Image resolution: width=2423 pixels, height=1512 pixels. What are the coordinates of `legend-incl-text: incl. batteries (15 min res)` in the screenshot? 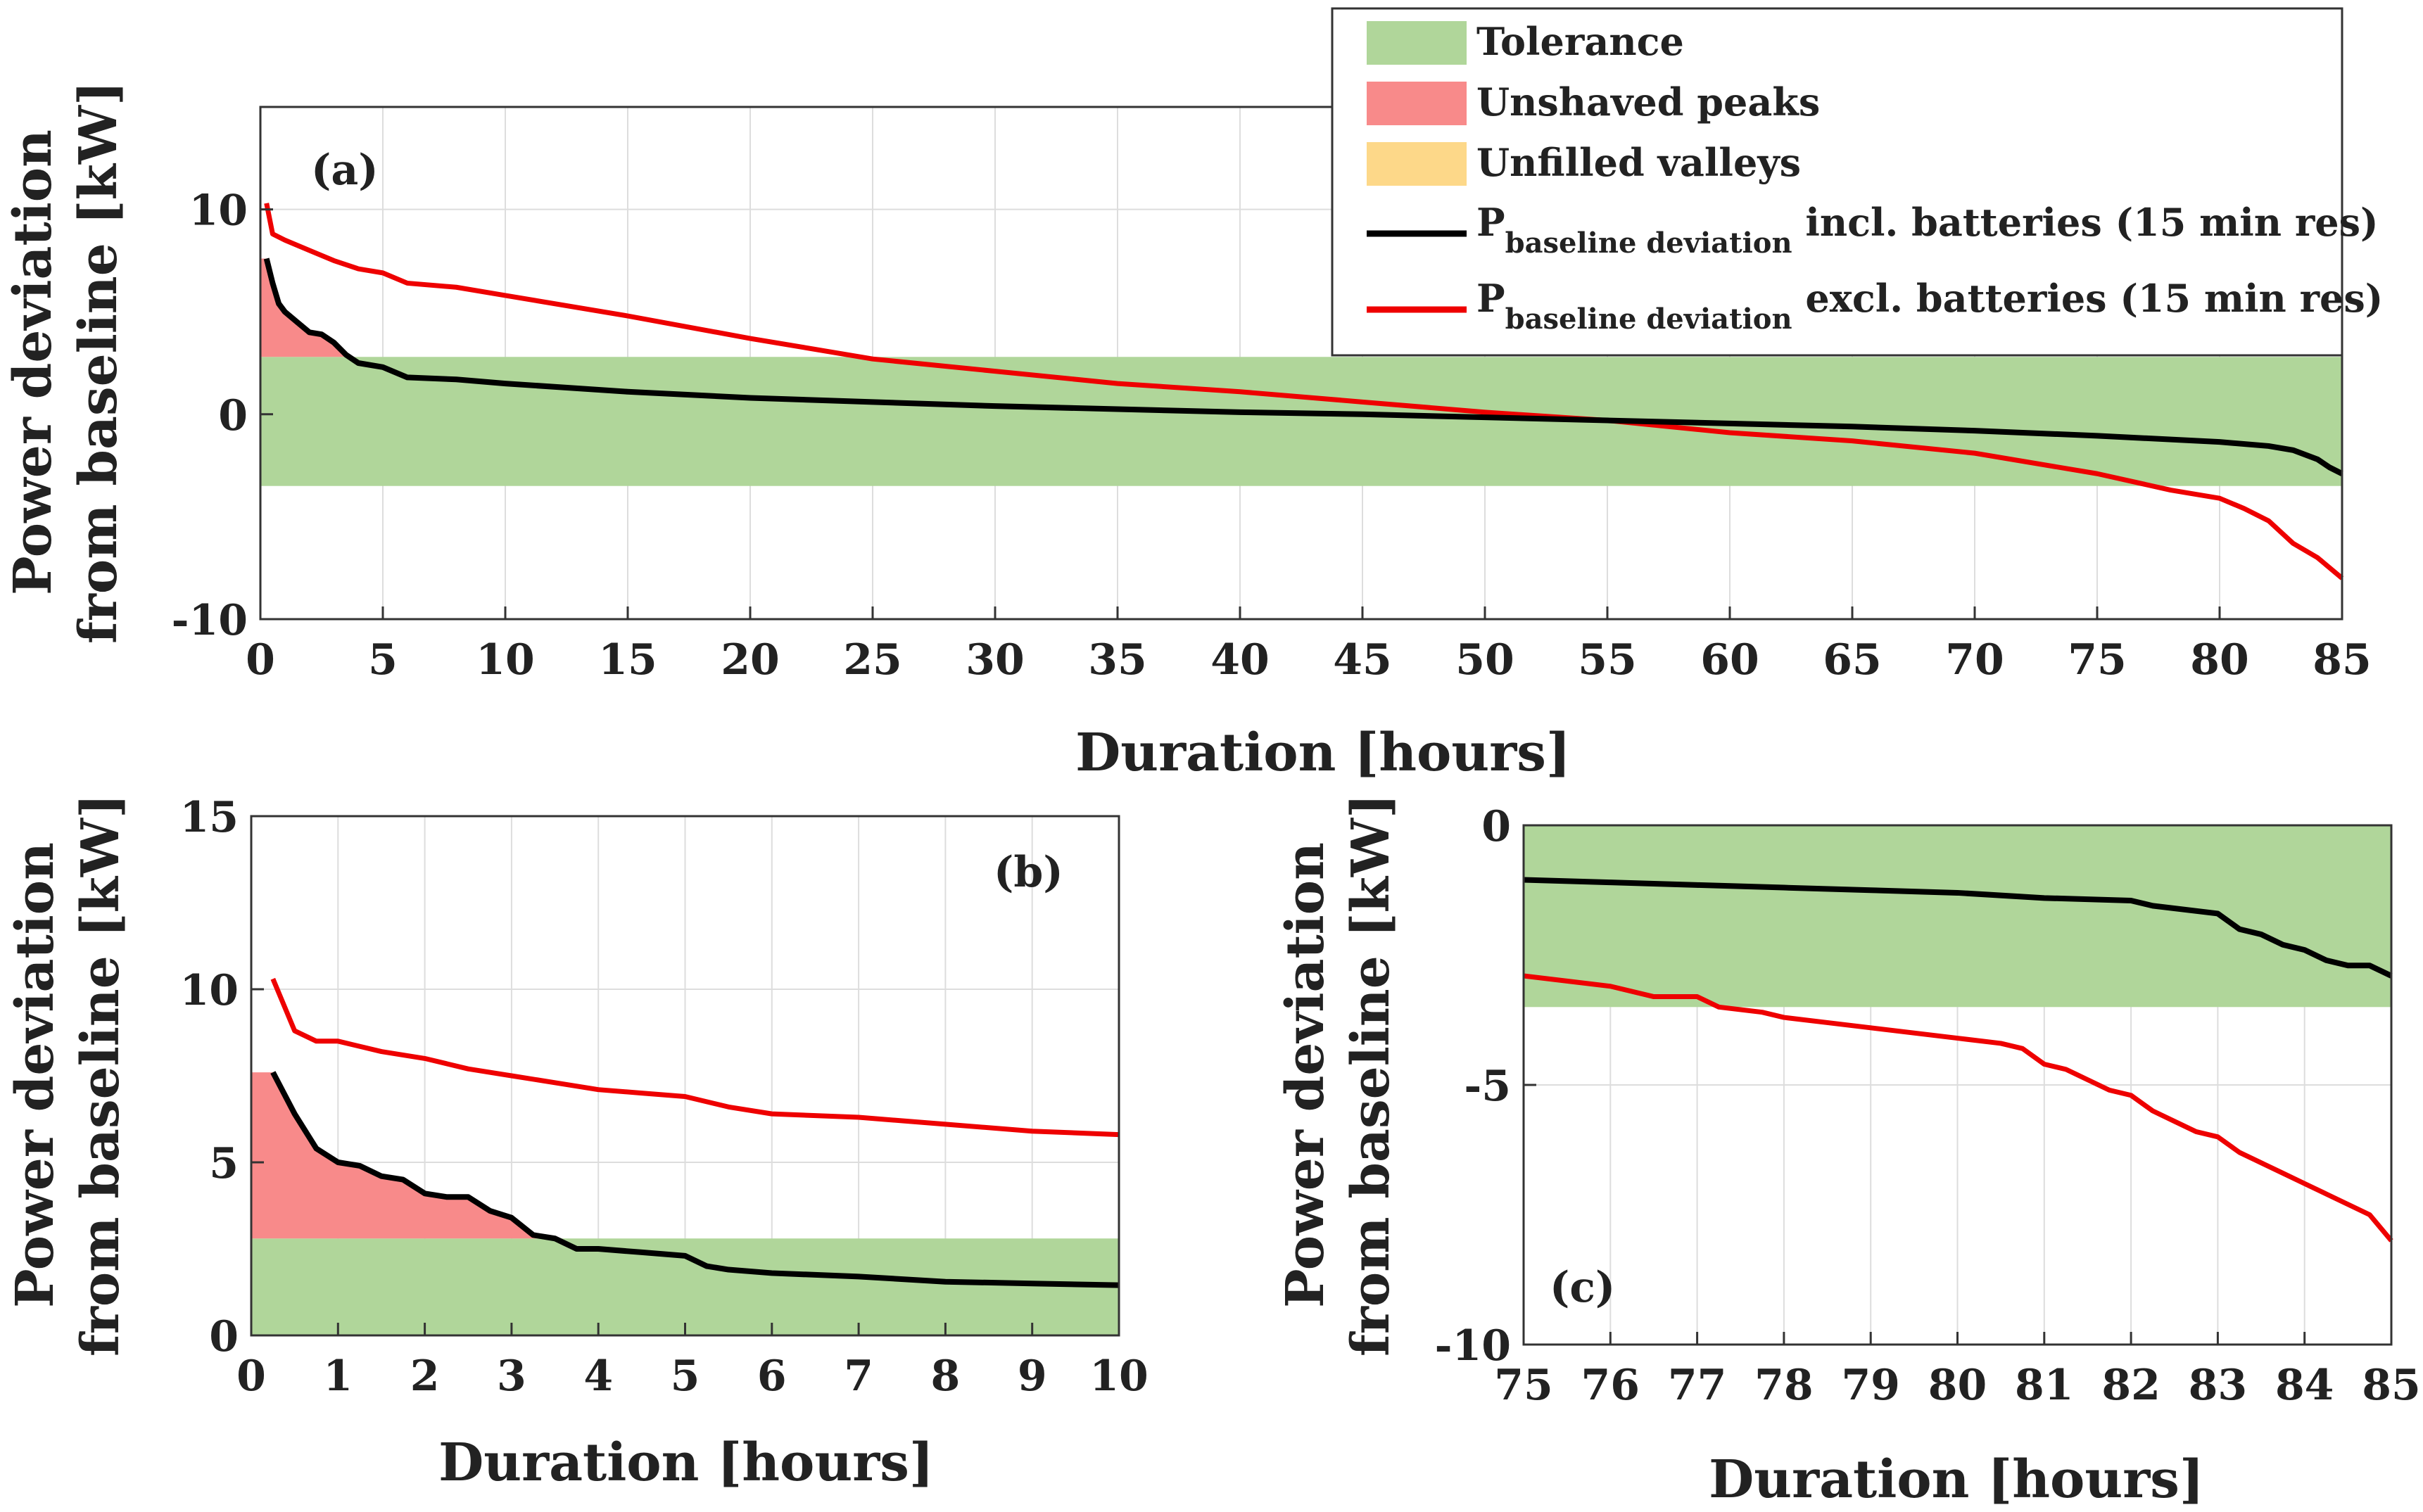 It's located at (2085, 222).